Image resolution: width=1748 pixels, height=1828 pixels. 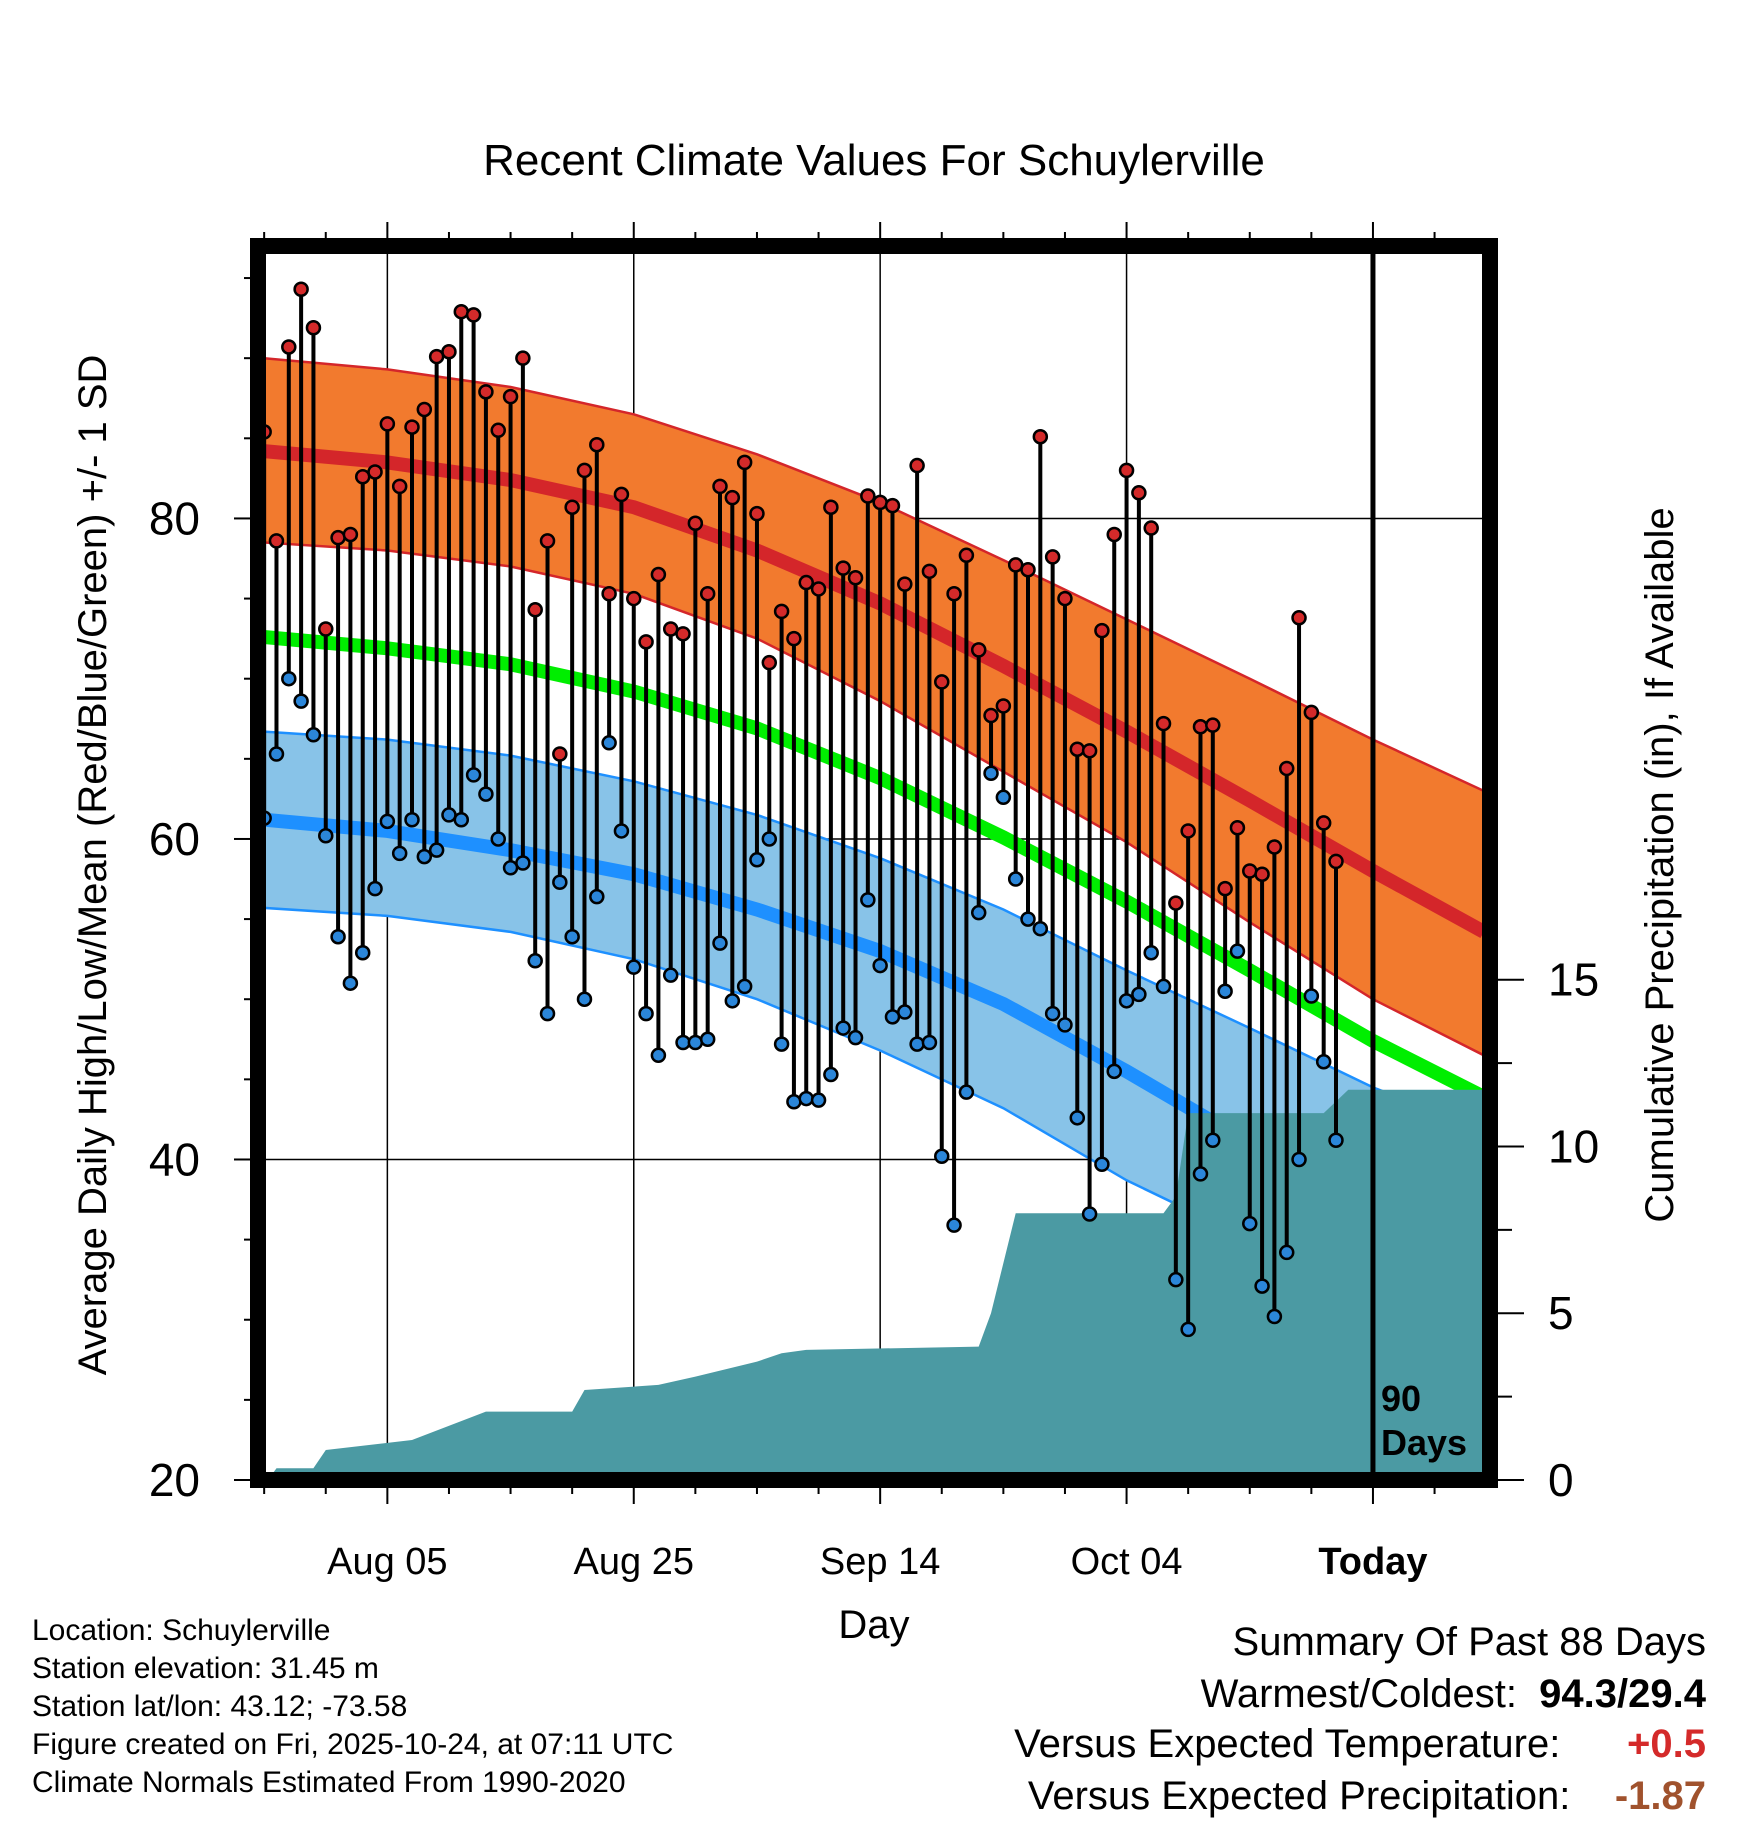 What do you see at coordinates (1469, 1642) in the screenshot?
I see `summary-title: Summary Of Past 88 Days` at bounding box center [1469, 1642].